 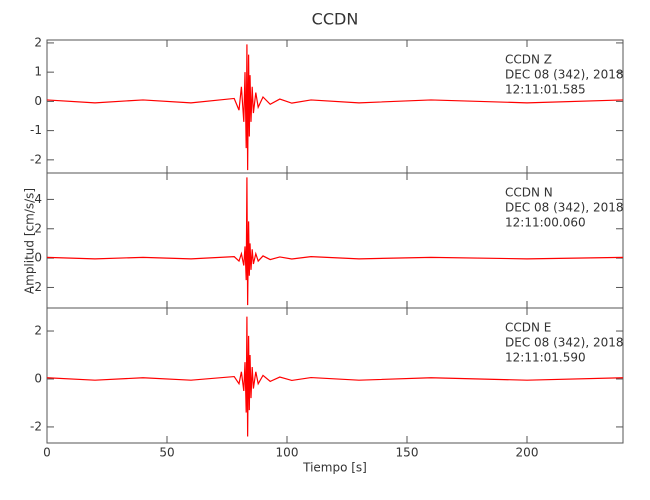 What do you see at coordinates (38, 72) in the screenshot?
I see `y-tick-label: 1` at bounding box center [38, 72].